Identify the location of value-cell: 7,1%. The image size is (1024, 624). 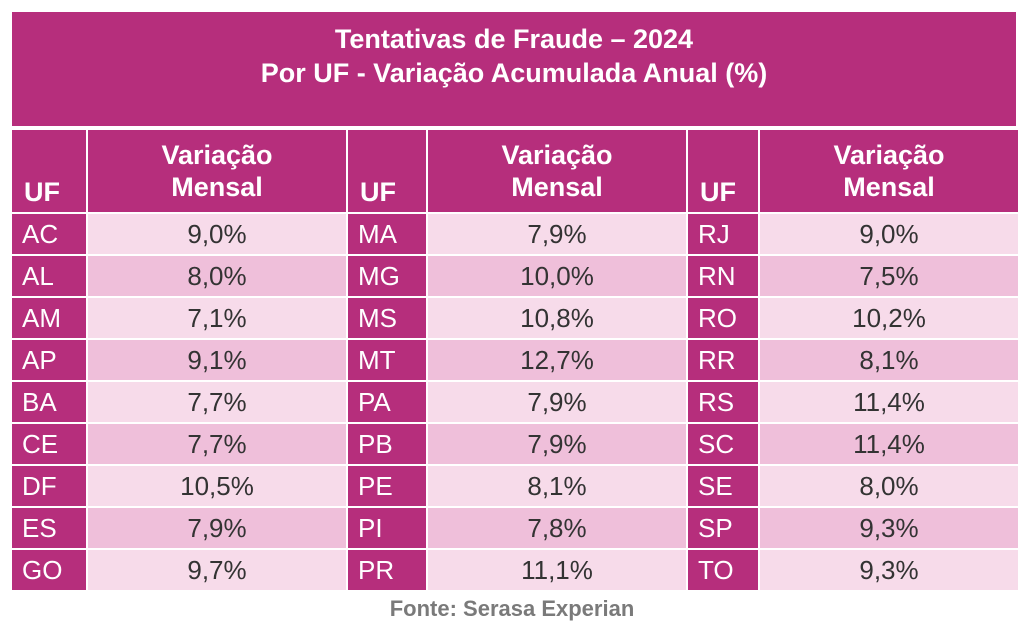
(217, 318).